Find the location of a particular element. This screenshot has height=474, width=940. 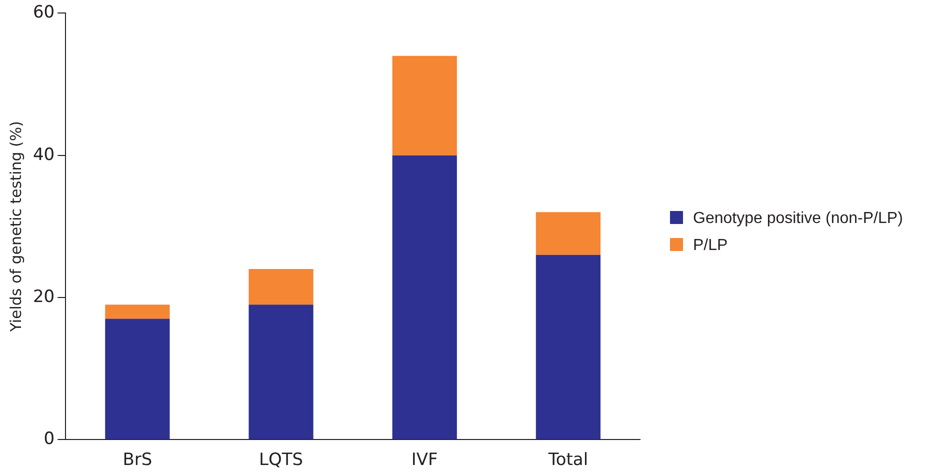

legend-label: P/LP is located at coordinates (710, 245).